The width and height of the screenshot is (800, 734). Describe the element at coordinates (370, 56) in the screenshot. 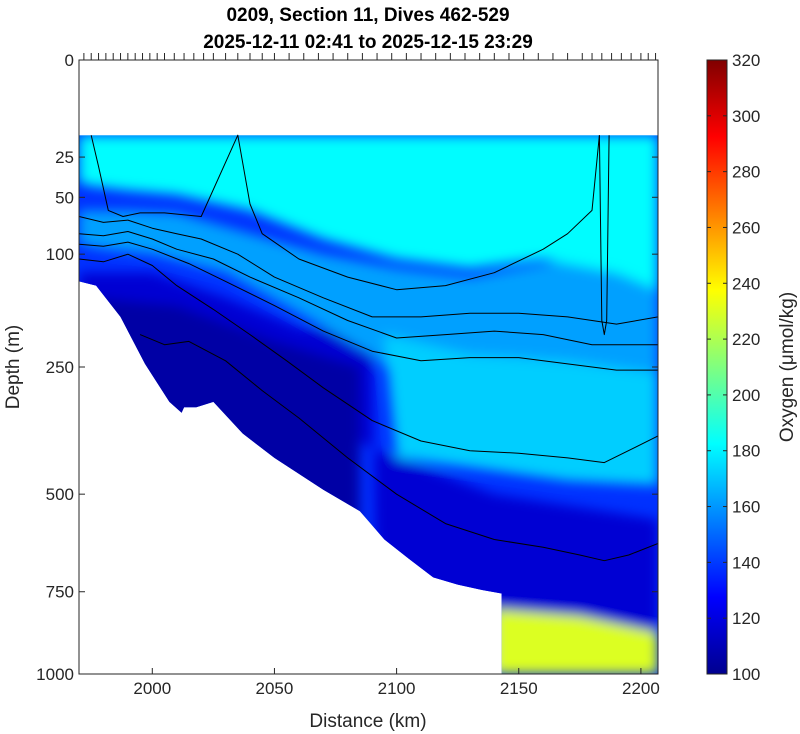

I see `dive-tick-marks` at that location.